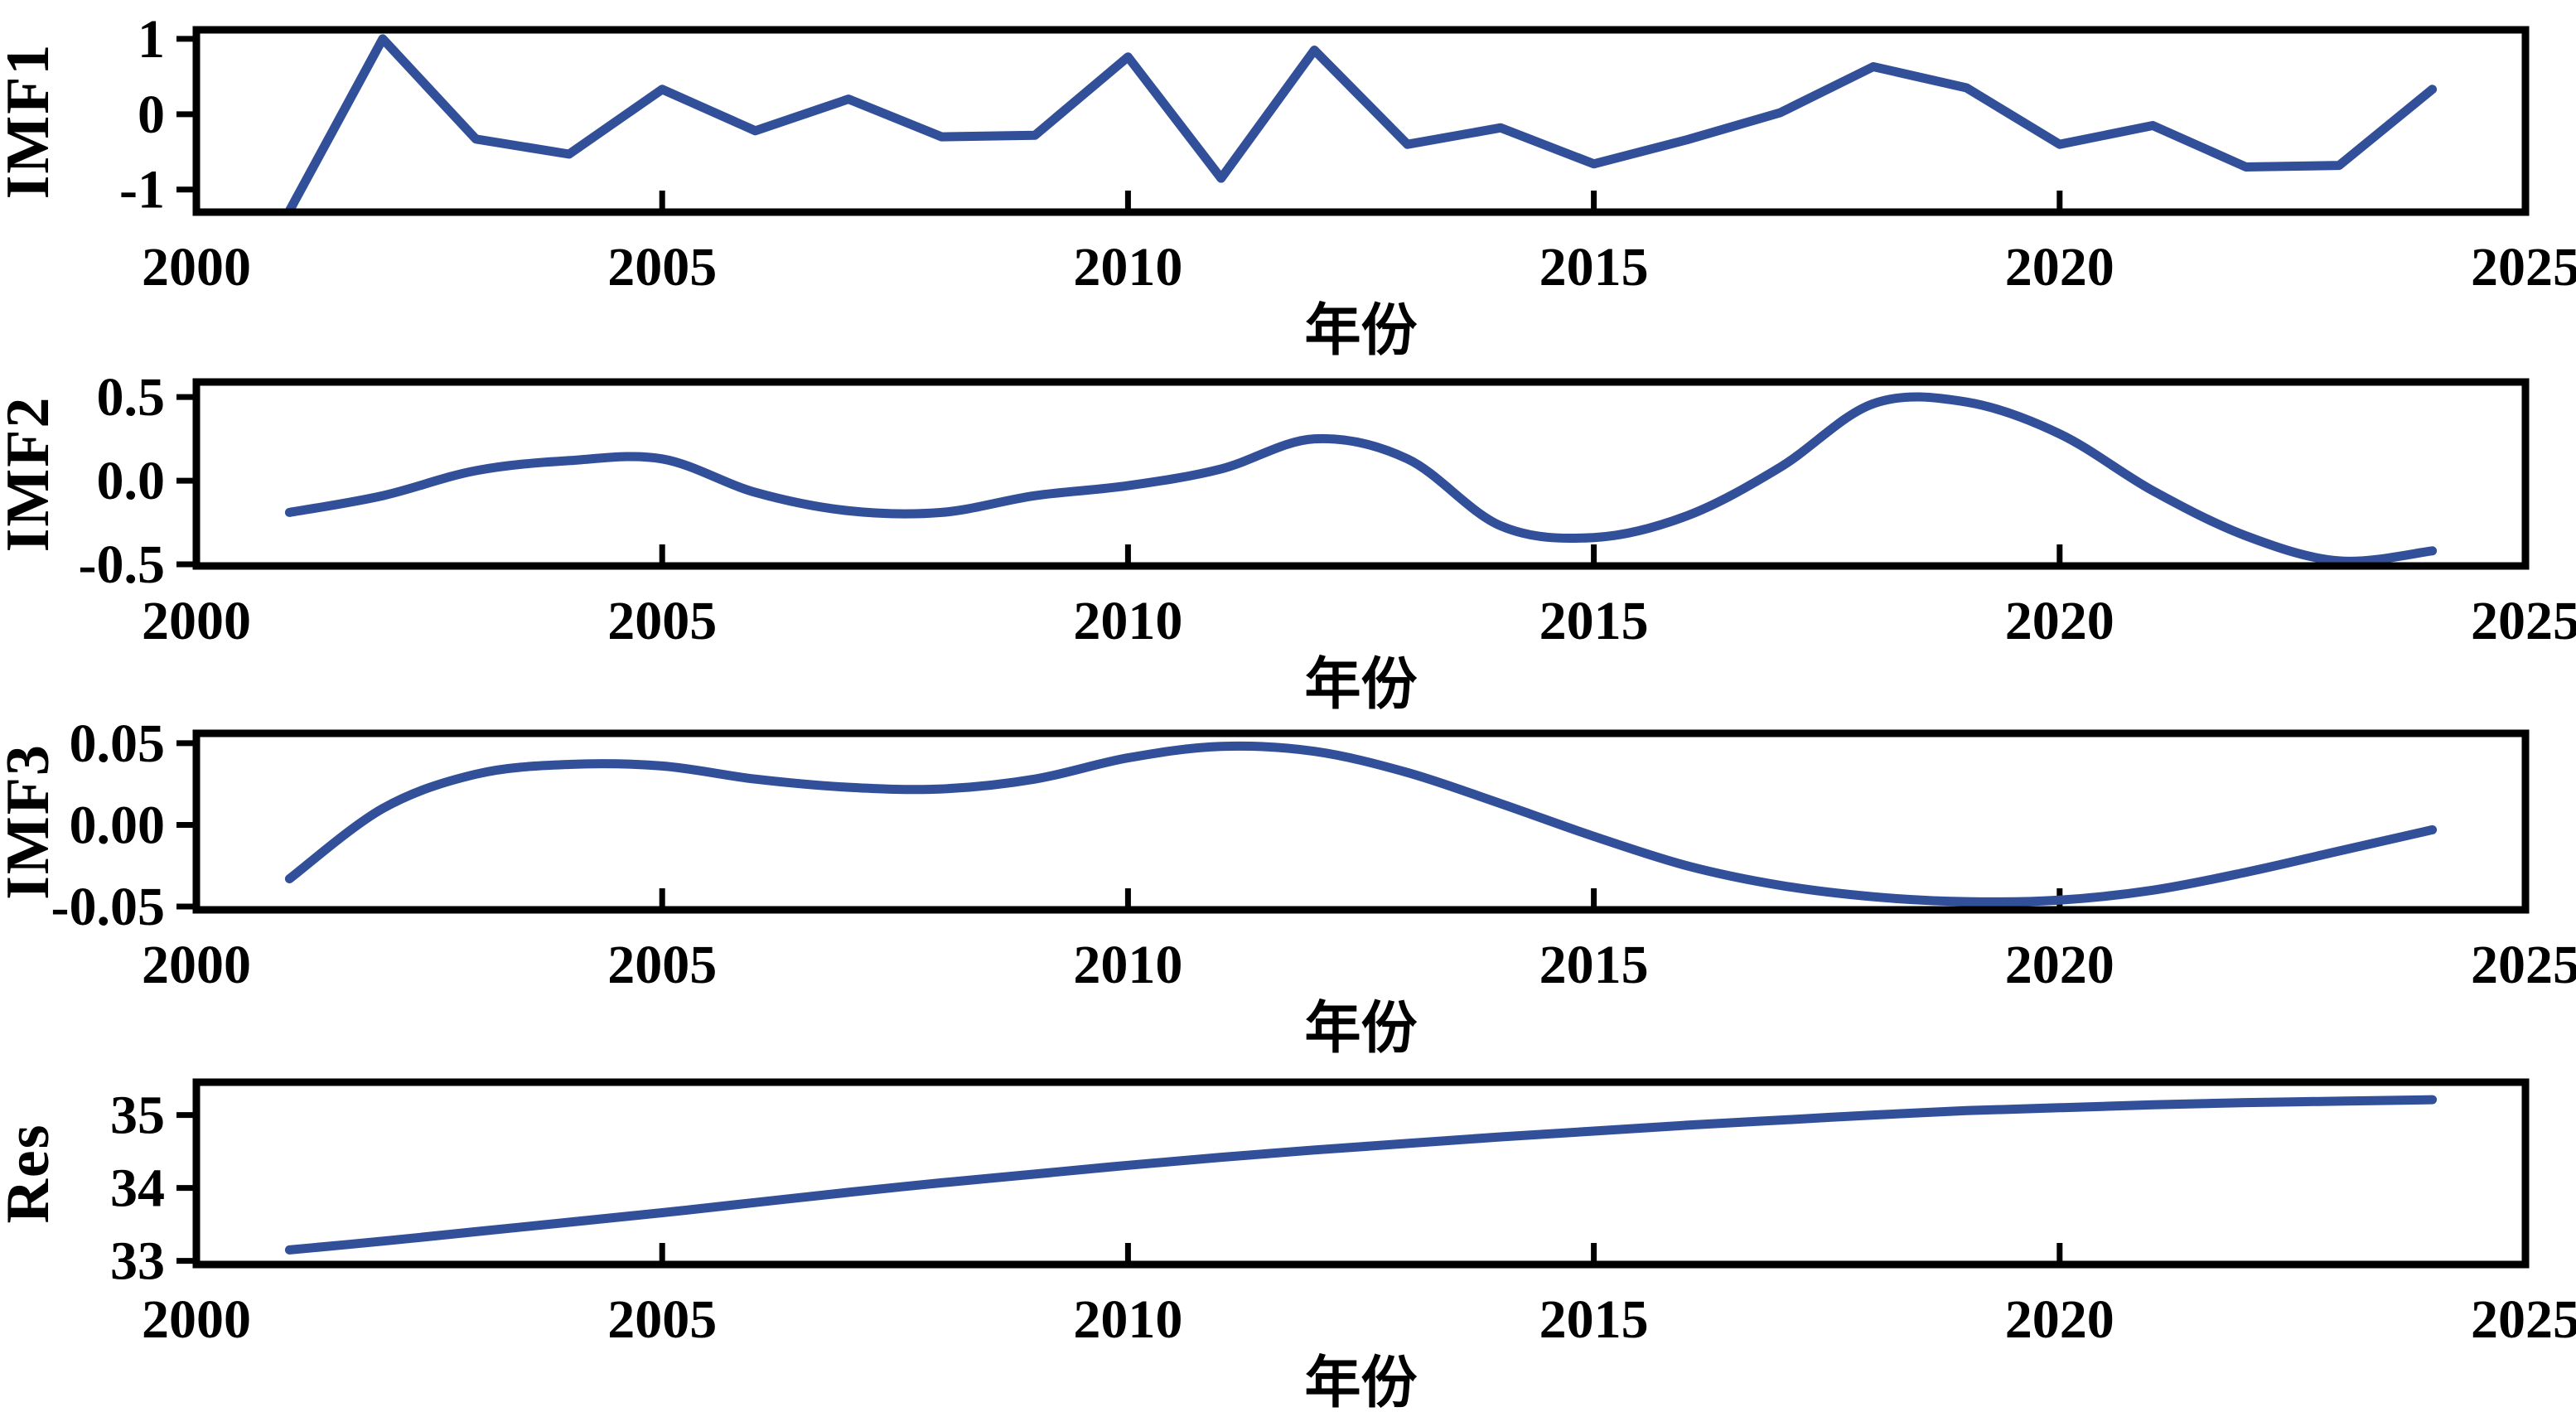  What do you see at coordinates (137, 1188) in the screenshot?
I see `y-tick-label: 34` at bounding box center [137, 1188].